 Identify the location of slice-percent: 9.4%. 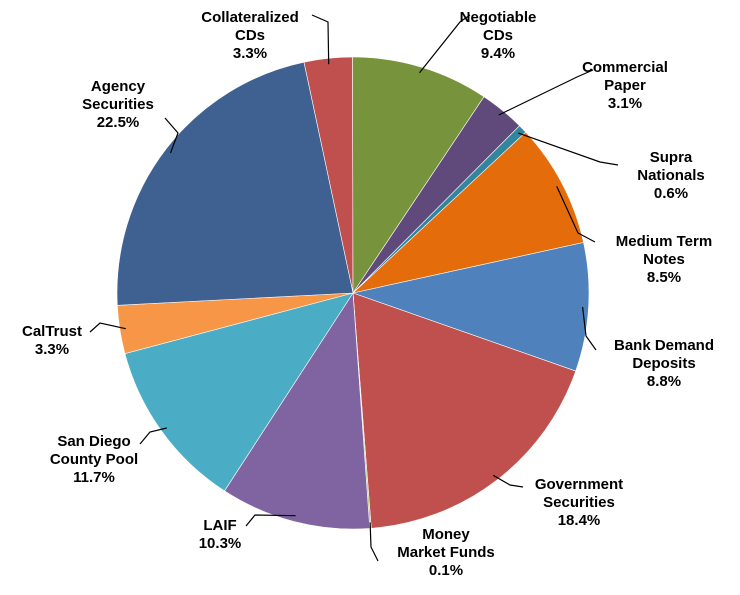
(498, 53).